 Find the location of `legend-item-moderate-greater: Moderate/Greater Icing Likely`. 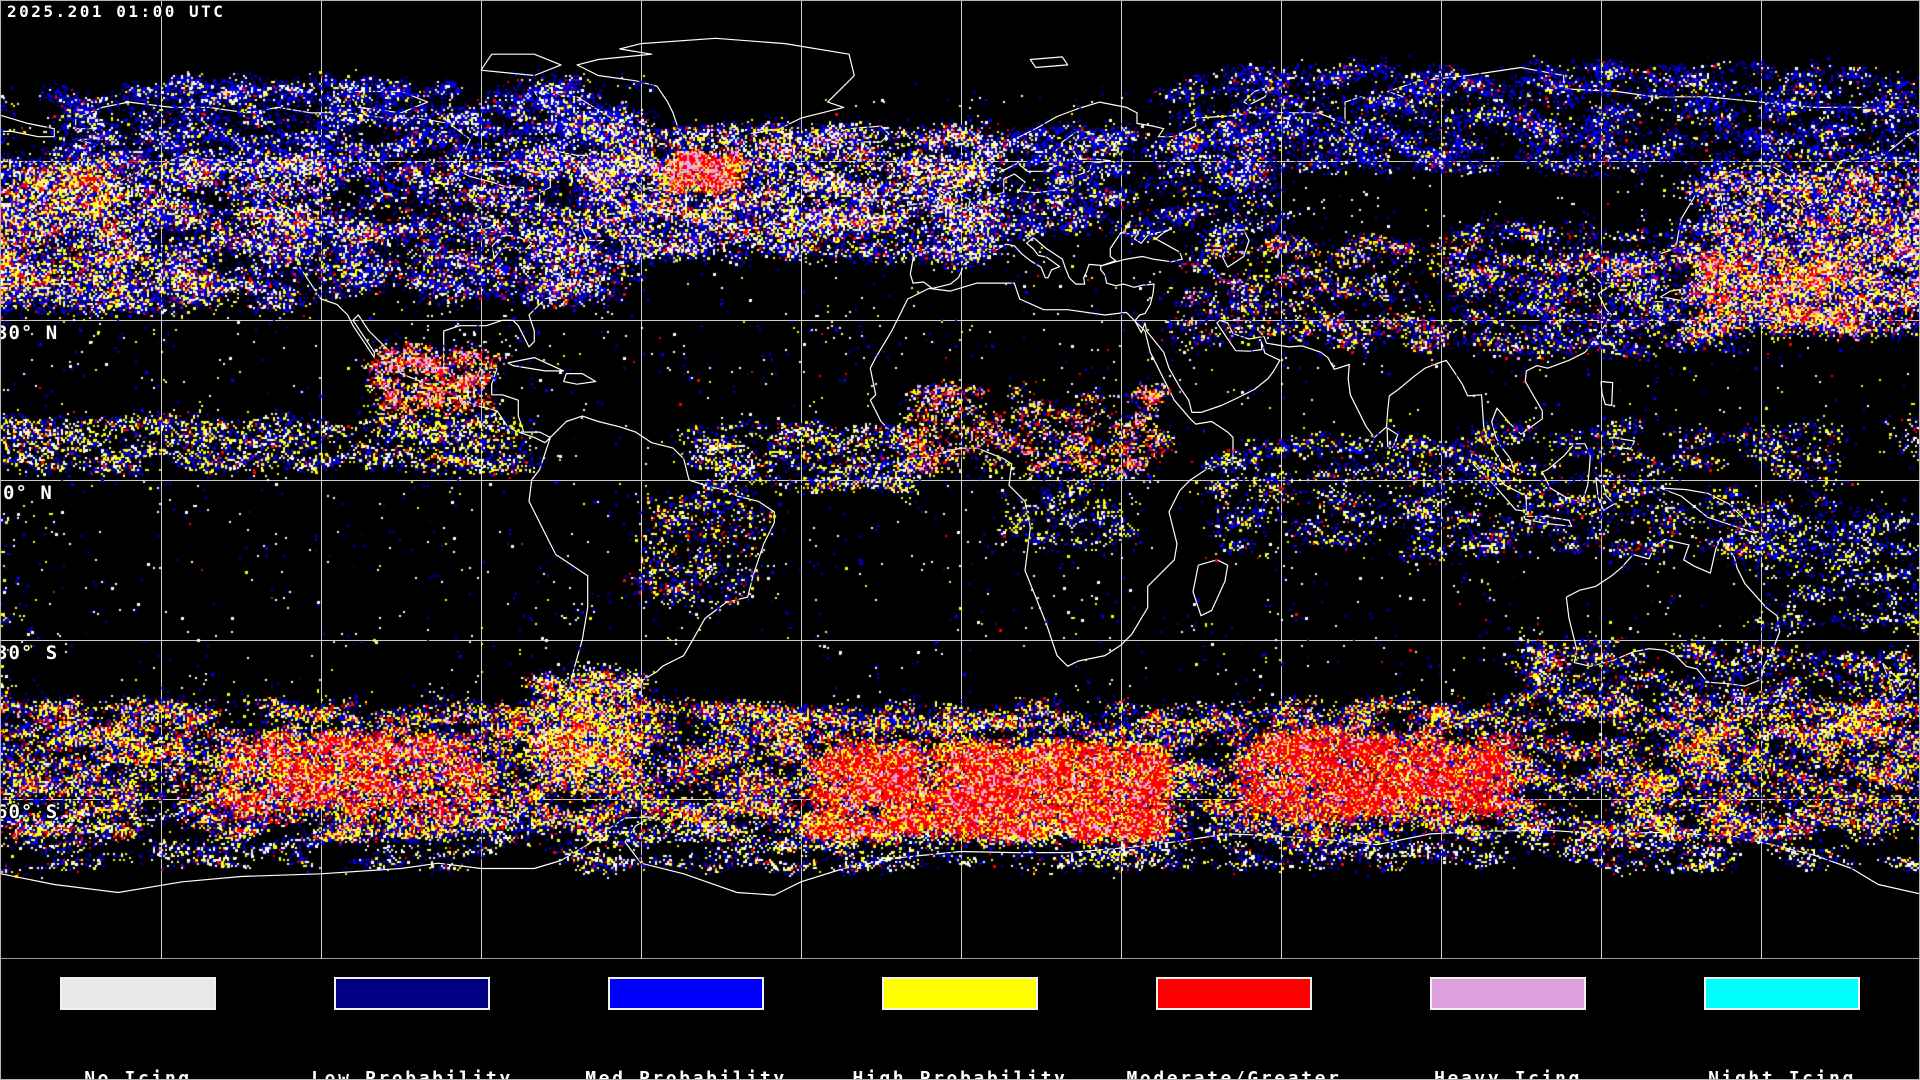

legend-item-moderate-greater: Moderate/Greater Icing Likely is located at coordinates (1234, 1028).